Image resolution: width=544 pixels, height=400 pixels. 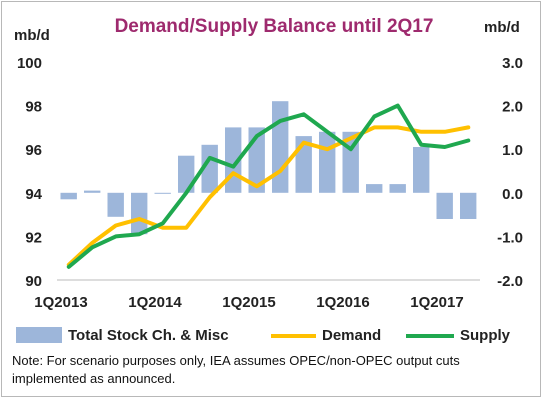 What do you see at coordinates (512, 194) in the screenshot?
I see `right-tick-label: 0.0` at bounding box center [512, 194].